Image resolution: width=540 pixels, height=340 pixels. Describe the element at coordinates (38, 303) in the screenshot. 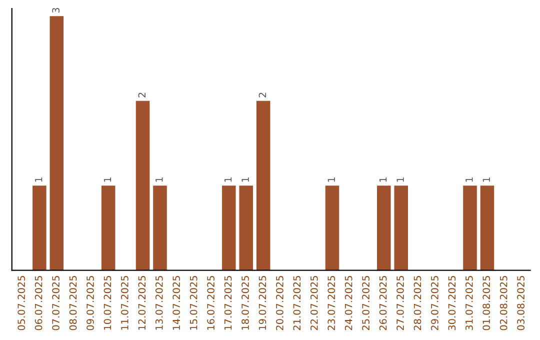

I see `x-tick-label: 06.07.2025` at that location.